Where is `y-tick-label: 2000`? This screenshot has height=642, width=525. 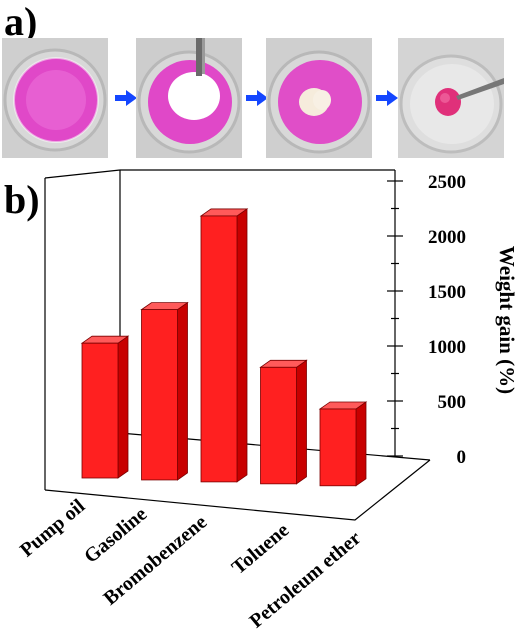
y-tick-label: 2000 is located at coordinates (447, 237).